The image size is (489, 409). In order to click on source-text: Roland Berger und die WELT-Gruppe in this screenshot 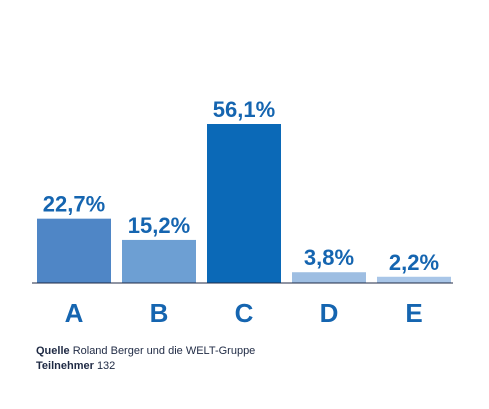, I will do `click(164, 351)`.